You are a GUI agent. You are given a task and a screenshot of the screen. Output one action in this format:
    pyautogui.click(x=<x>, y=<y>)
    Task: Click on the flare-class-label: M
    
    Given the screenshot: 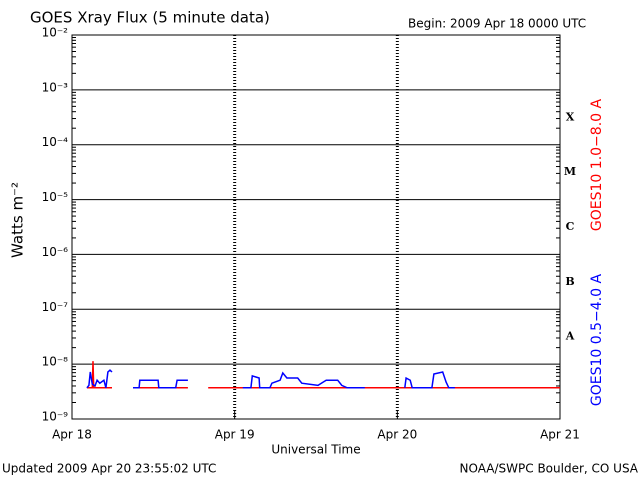 What is the action you would take?
    pyautogui.click(x=570, y=171)
    